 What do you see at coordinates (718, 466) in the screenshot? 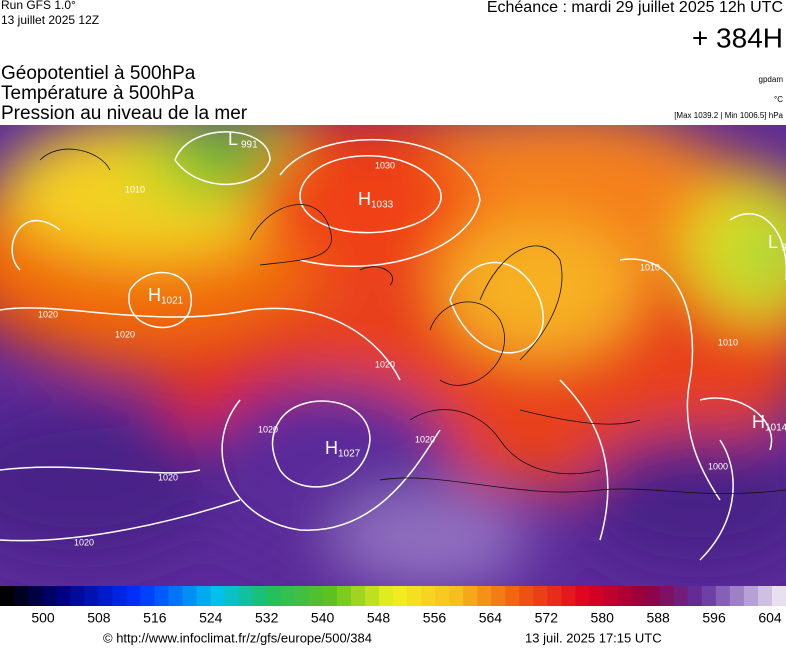
I see `isobar-label: 1000` at bounding box center [718, 466].